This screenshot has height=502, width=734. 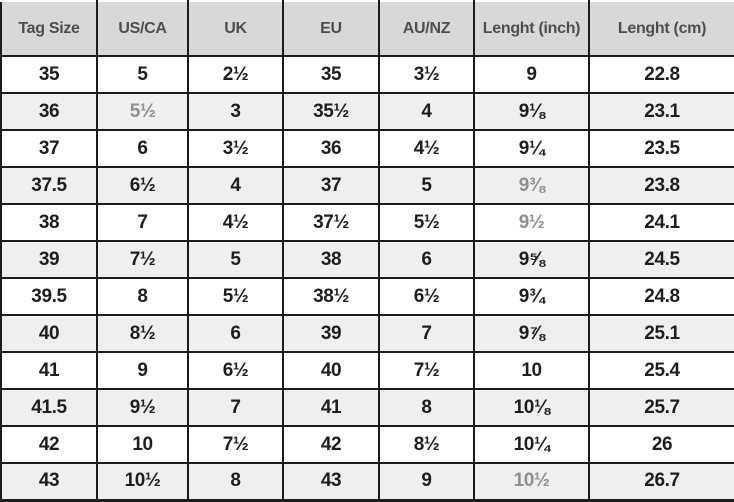 I want to click on cell-length-cm: 23.8, so click(x=661, y=185).